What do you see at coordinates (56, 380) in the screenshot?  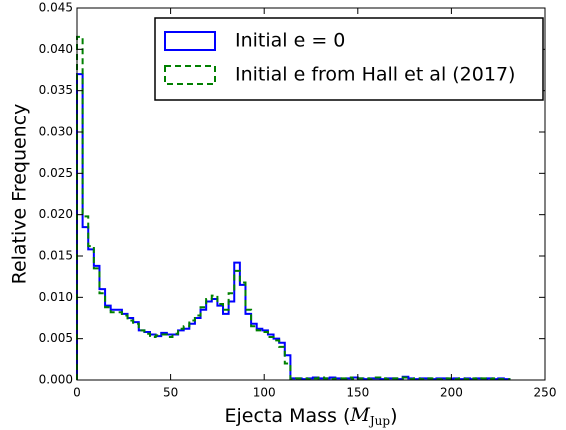 I see `y-tick-label: 0.000` at bounding box center [56, 380].